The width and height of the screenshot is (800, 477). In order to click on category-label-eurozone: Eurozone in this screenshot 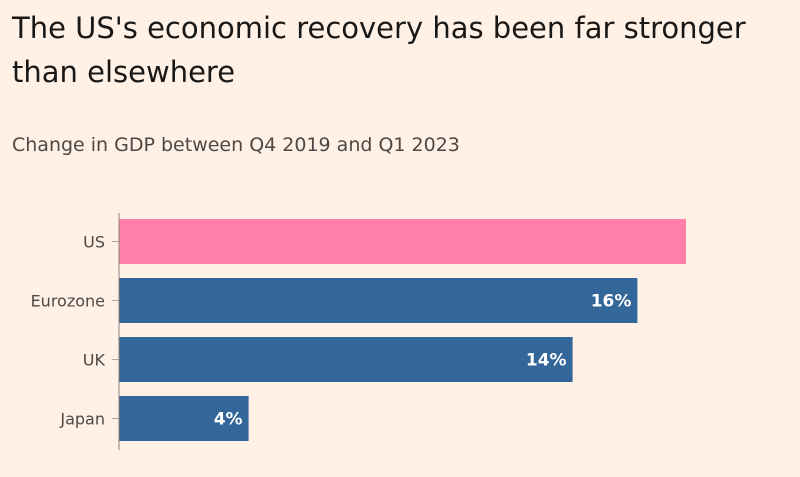, I will do `click(68, 301)`.